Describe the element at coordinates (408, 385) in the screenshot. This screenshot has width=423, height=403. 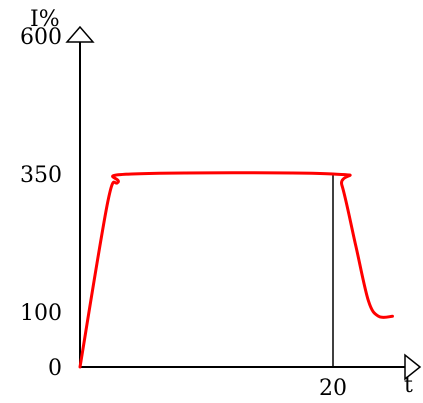
I see `x-axis-label: t` at that location.